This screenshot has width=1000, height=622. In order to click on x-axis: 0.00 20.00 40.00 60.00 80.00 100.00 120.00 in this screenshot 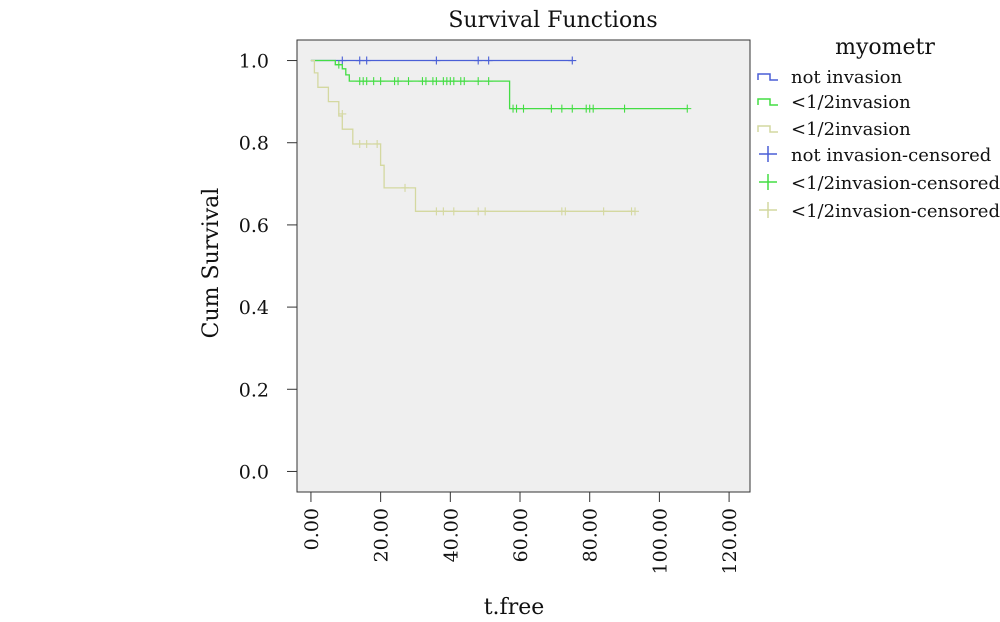, I will do `click(521, 533)`.